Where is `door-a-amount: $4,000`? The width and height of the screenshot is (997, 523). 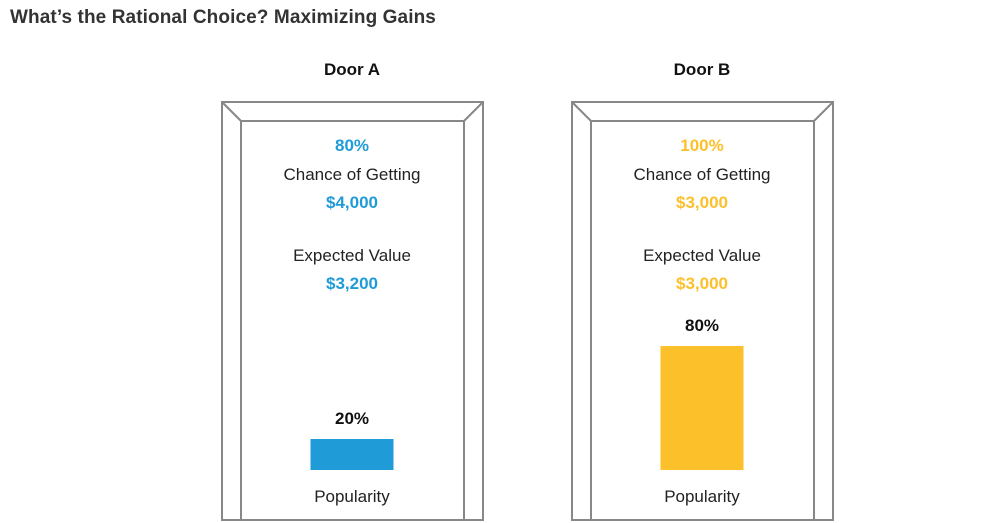
door-a-amount: $4,000 is located at coordinates (352, 202).